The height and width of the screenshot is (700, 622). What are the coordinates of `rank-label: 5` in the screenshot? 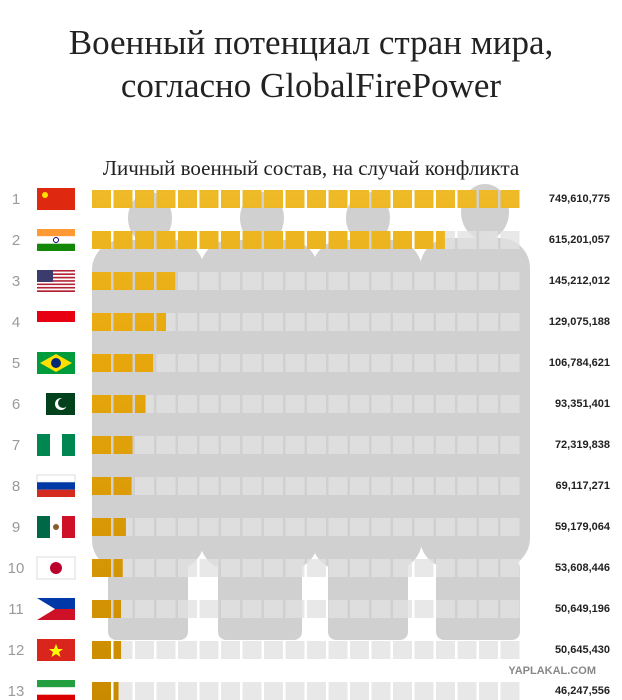 It's located at (16, 363).